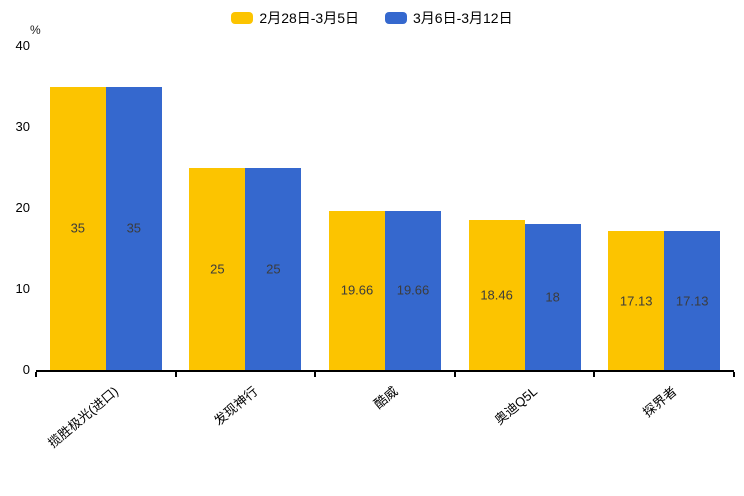  What do you see at coordinates (22, 126) in the screenshot?
I see `y-axis-tick-label: 30` at bounding box center [22, 126].